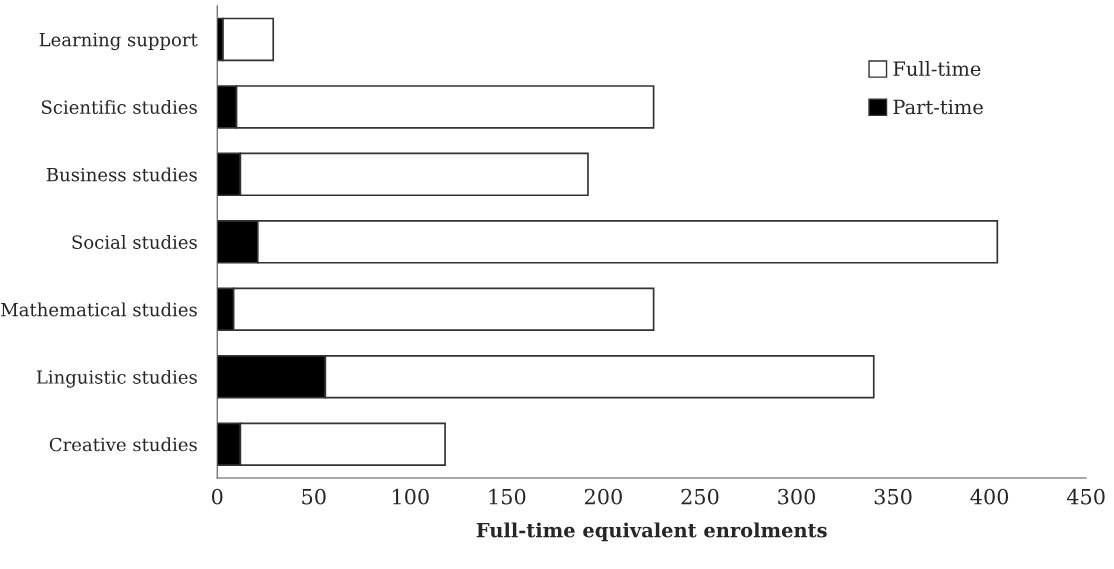 Image resolution: width=1114 pixels, height=569 pixels. What do you see at coordinates (121, 174) in the screenshot?
I see `y-tick-label: Business studies` at bounding box center [121, 174].